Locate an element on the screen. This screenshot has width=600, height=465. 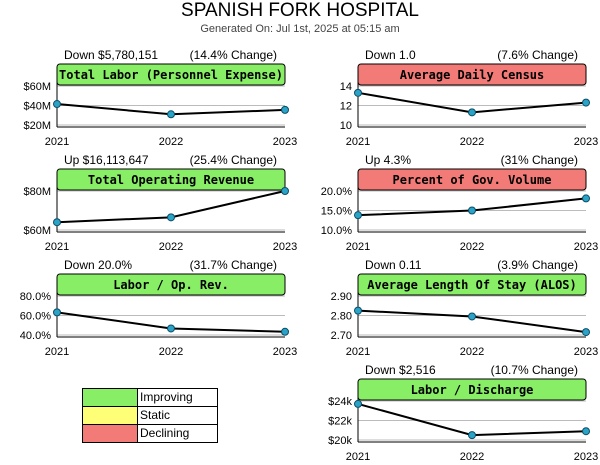
y-tick-label: 10 is located at coordinates (346, 126).